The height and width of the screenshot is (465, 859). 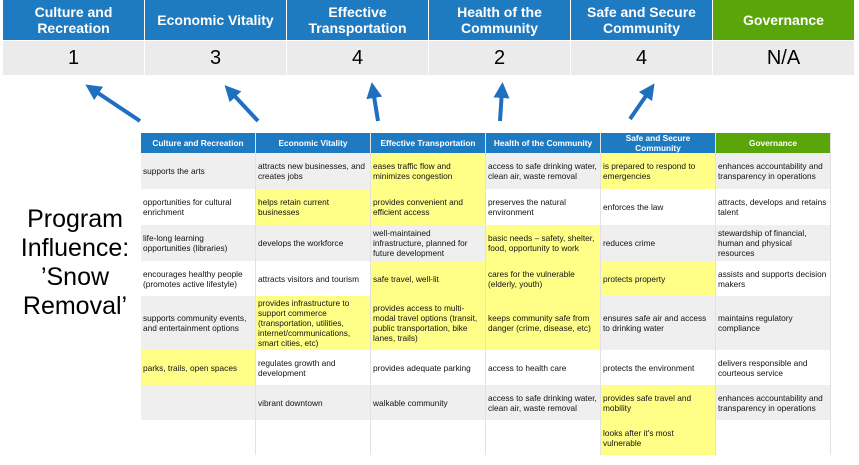 I want to click on summary-header: Culture and Recreation, so click(x=74, y=20).